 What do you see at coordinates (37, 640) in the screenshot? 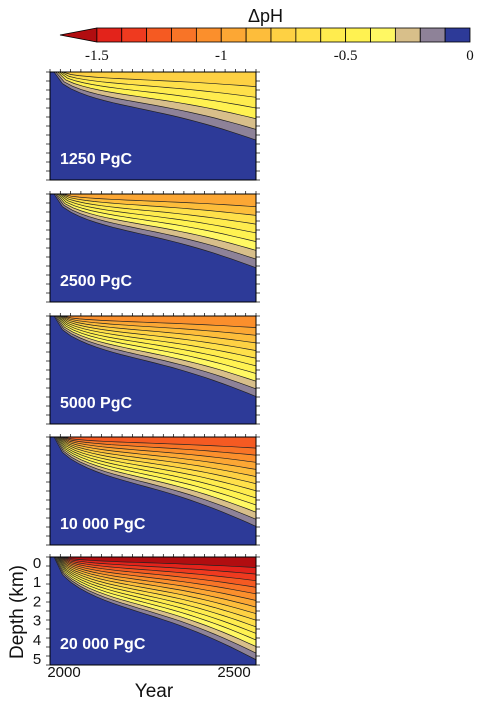
I see `y-tick-label: 4` at bounding box center [37, 640].